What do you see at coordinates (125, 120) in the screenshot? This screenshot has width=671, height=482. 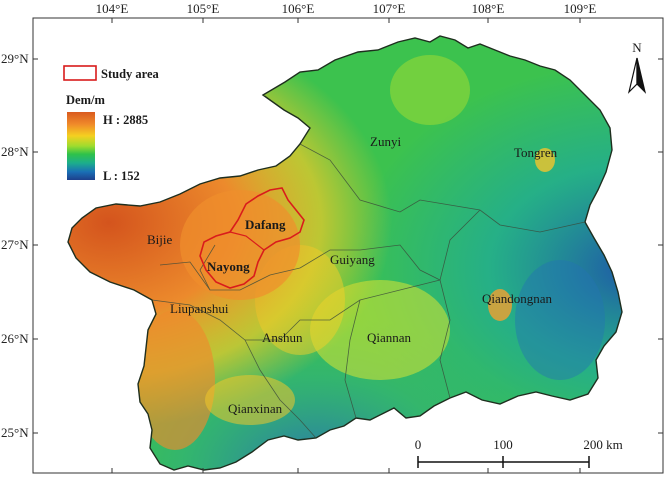 I see `dem-high-label: H : 2885` at bounding box center [125, 120].